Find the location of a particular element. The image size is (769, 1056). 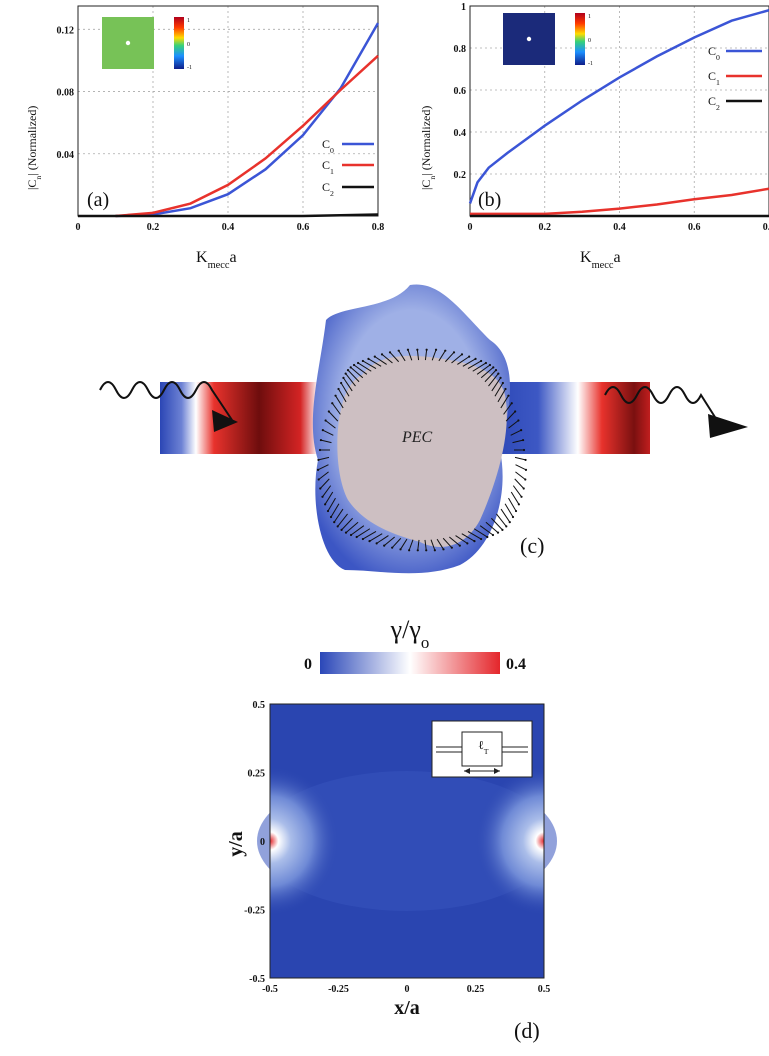

a-xtick-label: 0.8 is located at coordinates (378, 227).